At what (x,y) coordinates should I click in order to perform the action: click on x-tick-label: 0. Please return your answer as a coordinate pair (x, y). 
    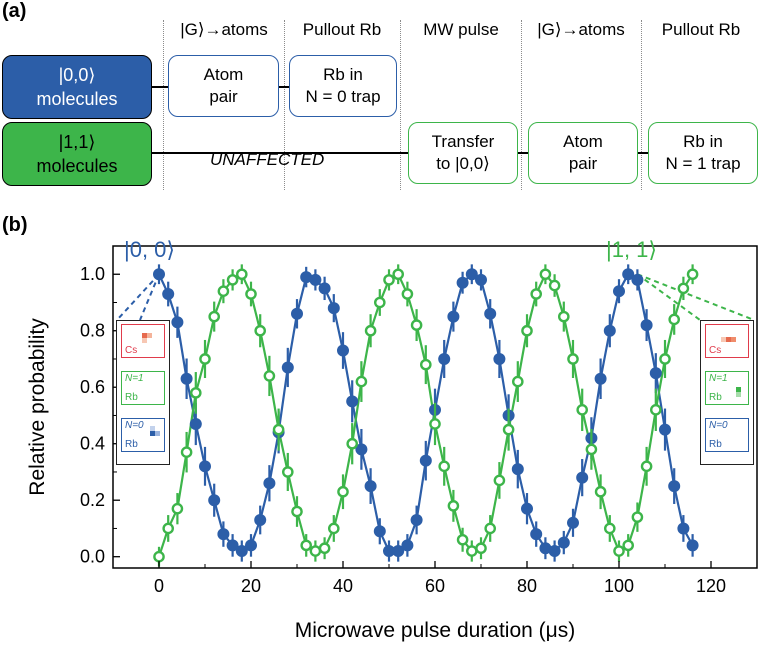
    Looking at the image, I should click on (159, 586).